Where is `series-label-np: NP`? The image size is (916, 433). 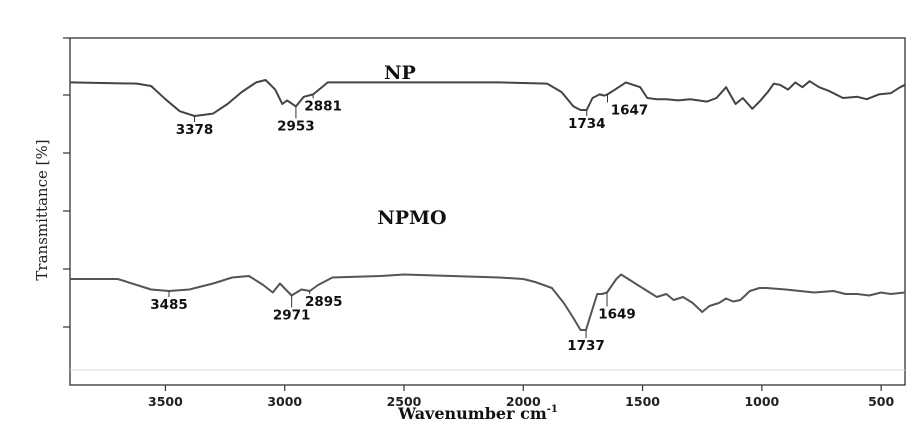 series-label-np: NP is located at coordinates (400, 73).